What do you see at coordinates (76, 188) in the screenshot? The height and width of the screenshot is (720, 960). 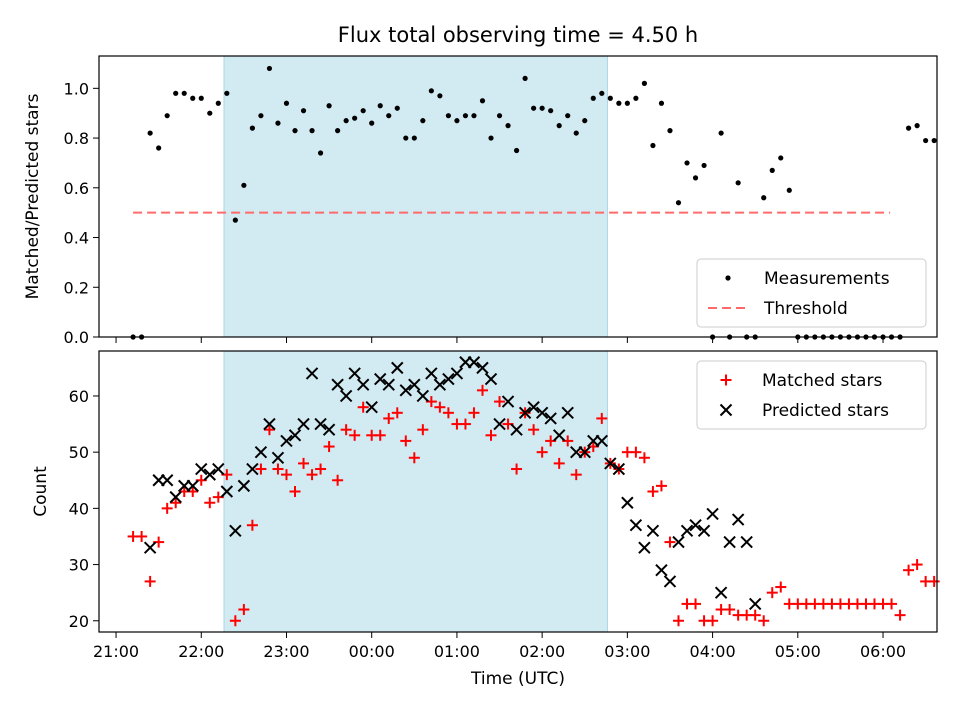 I see `y-tick-label: 0.6` at bounding box center [76, 188].